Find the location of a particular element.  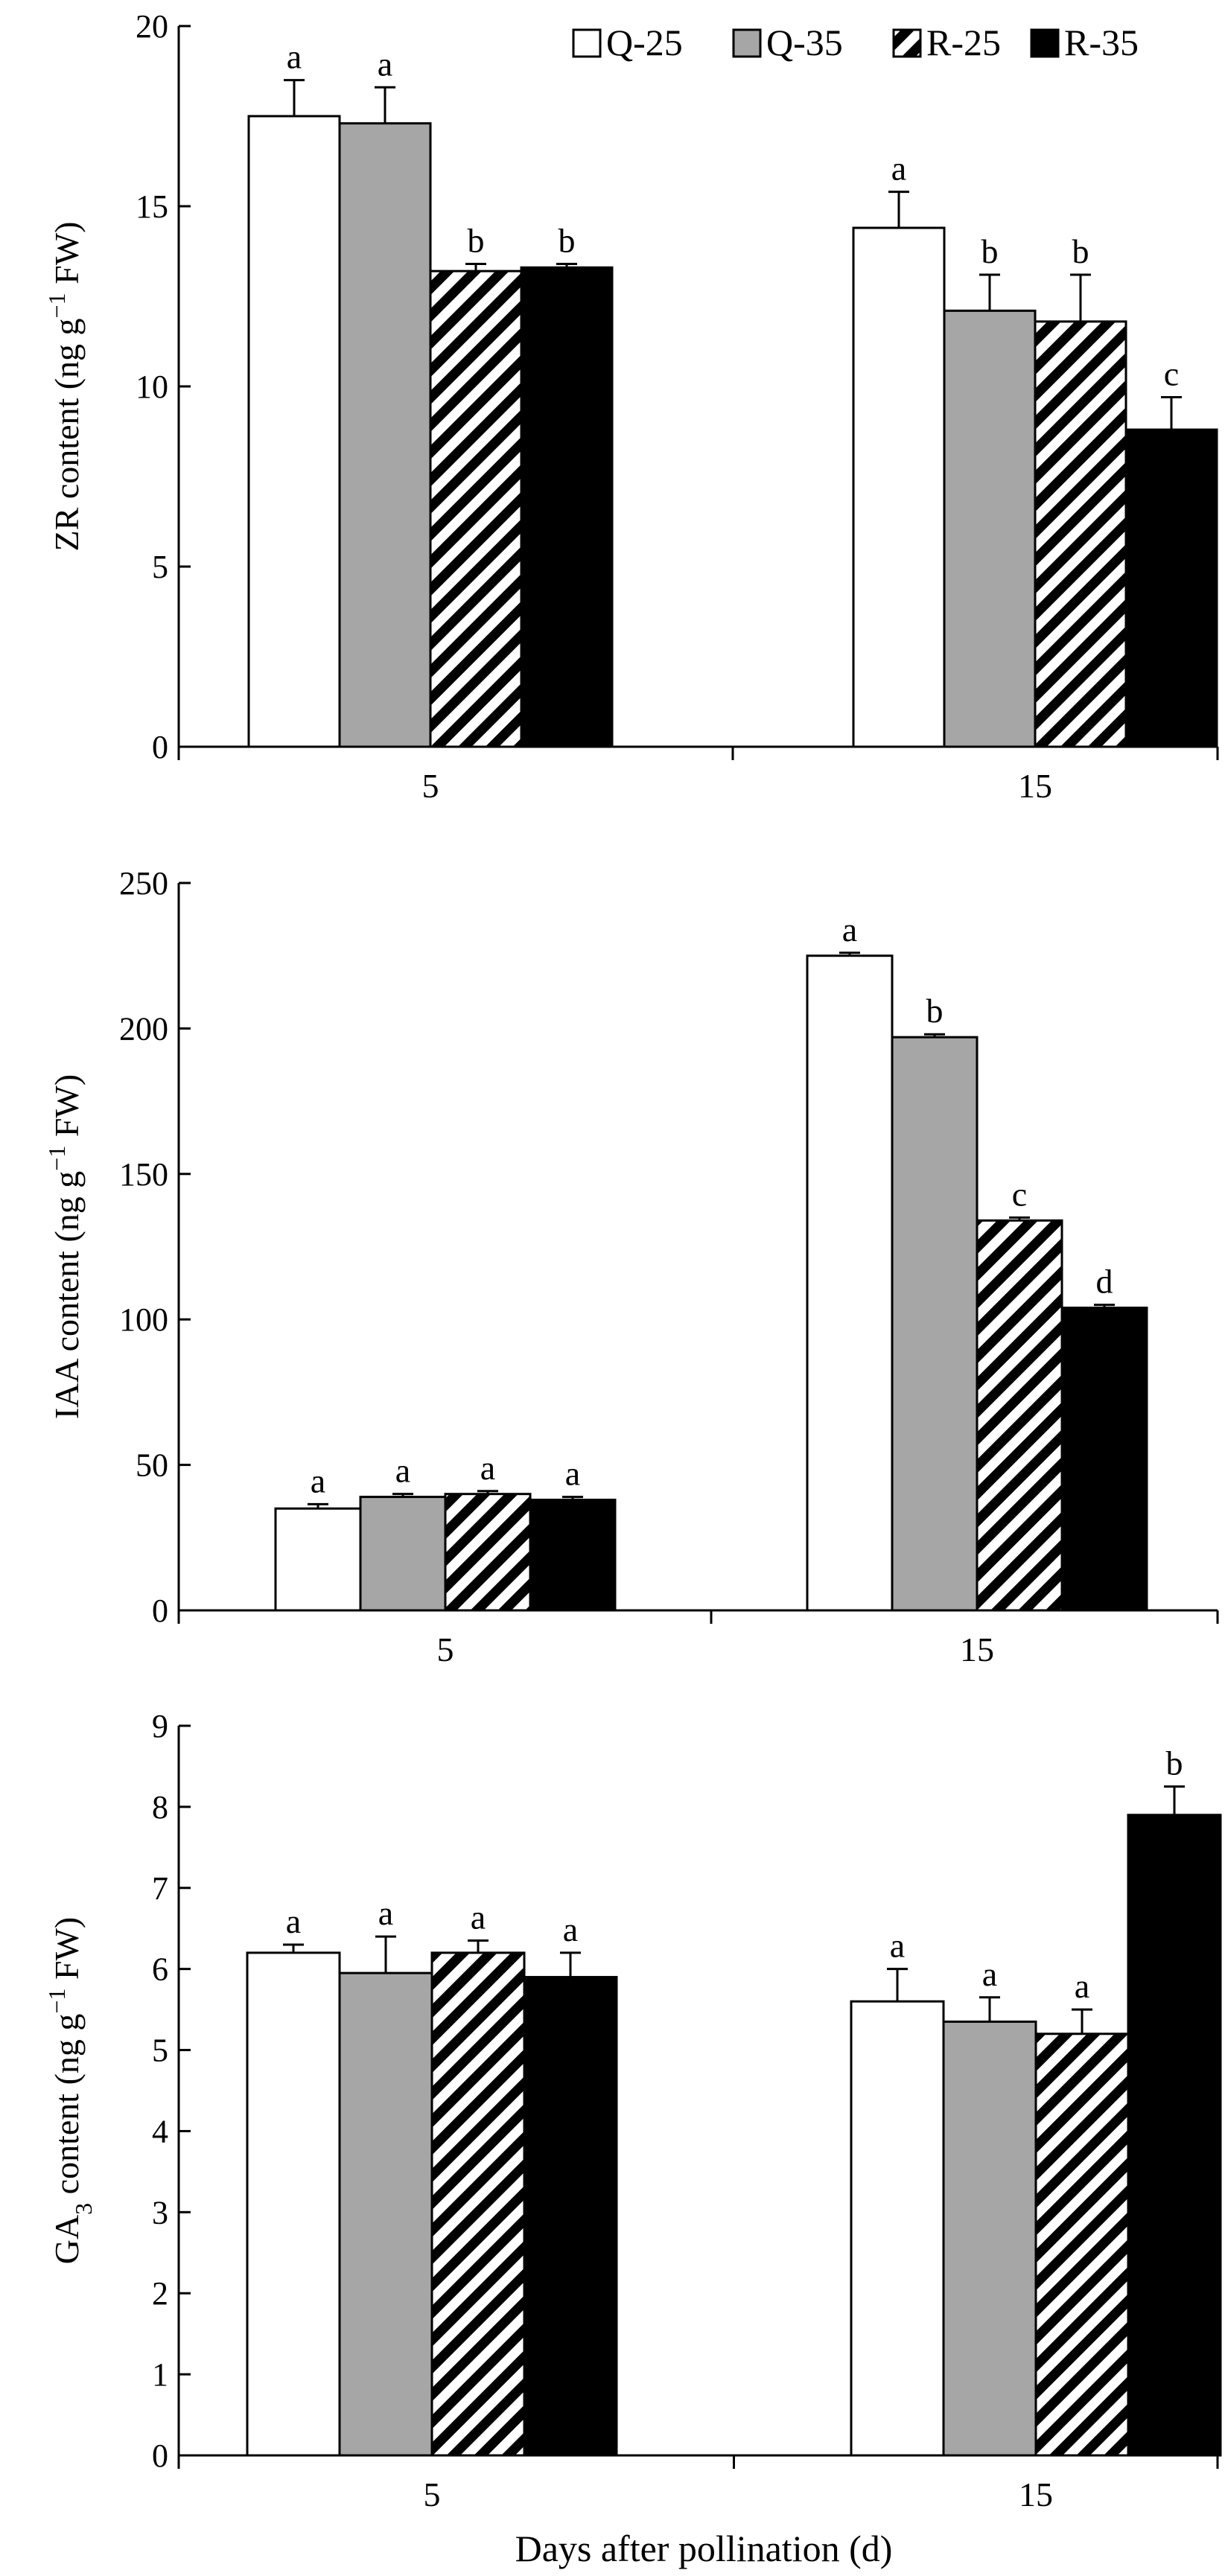

y-tick-label: 20 is located at coordinates (152, 26).